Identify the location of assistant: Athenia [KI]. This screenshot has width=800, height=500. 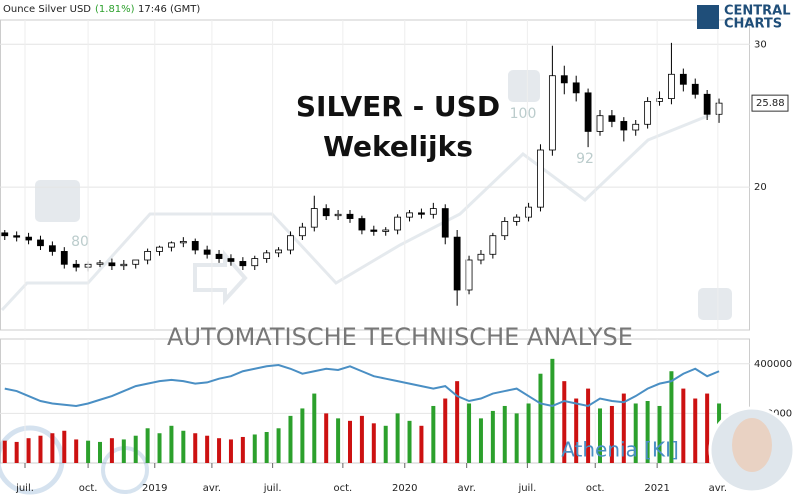
(620, 450).